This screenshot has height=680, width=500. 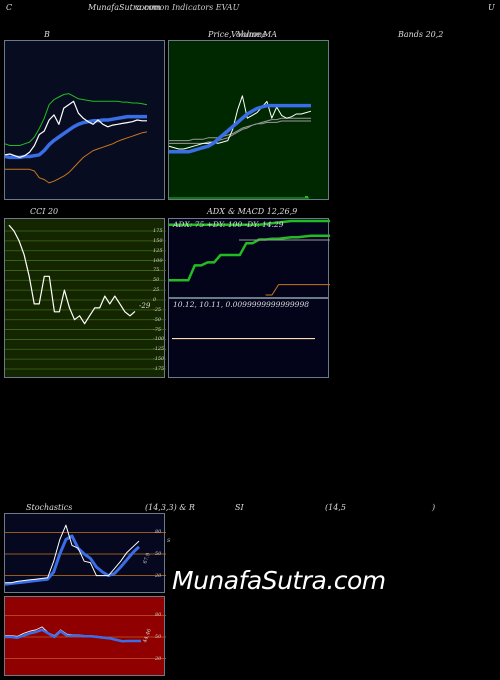 What do you see at coordinates (145, 306) in the screenshot?
I see `cci-value: -29` at bounding box center [145, 306].